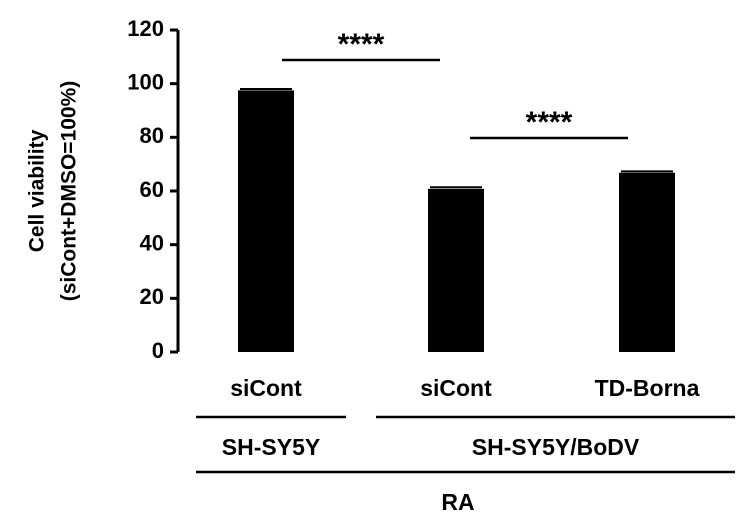 This screenshot has width=748, height=525. I want to click on y-tick-label: 0, so click(158, 350).